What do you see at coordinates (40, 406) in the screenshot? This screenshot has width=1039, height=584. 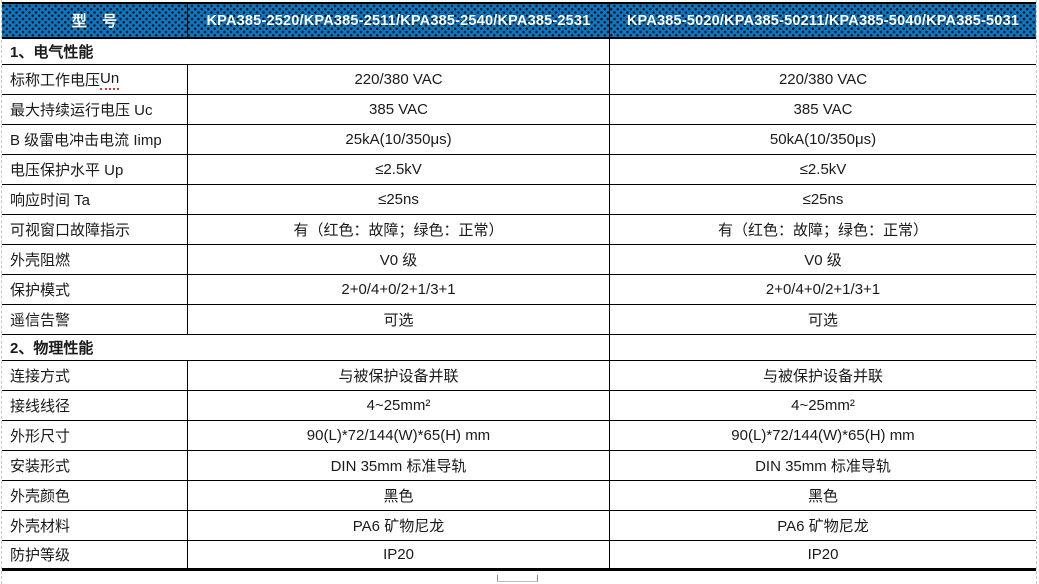 I see `row-label-text: 接线线径` at bounding box center [40, 406].